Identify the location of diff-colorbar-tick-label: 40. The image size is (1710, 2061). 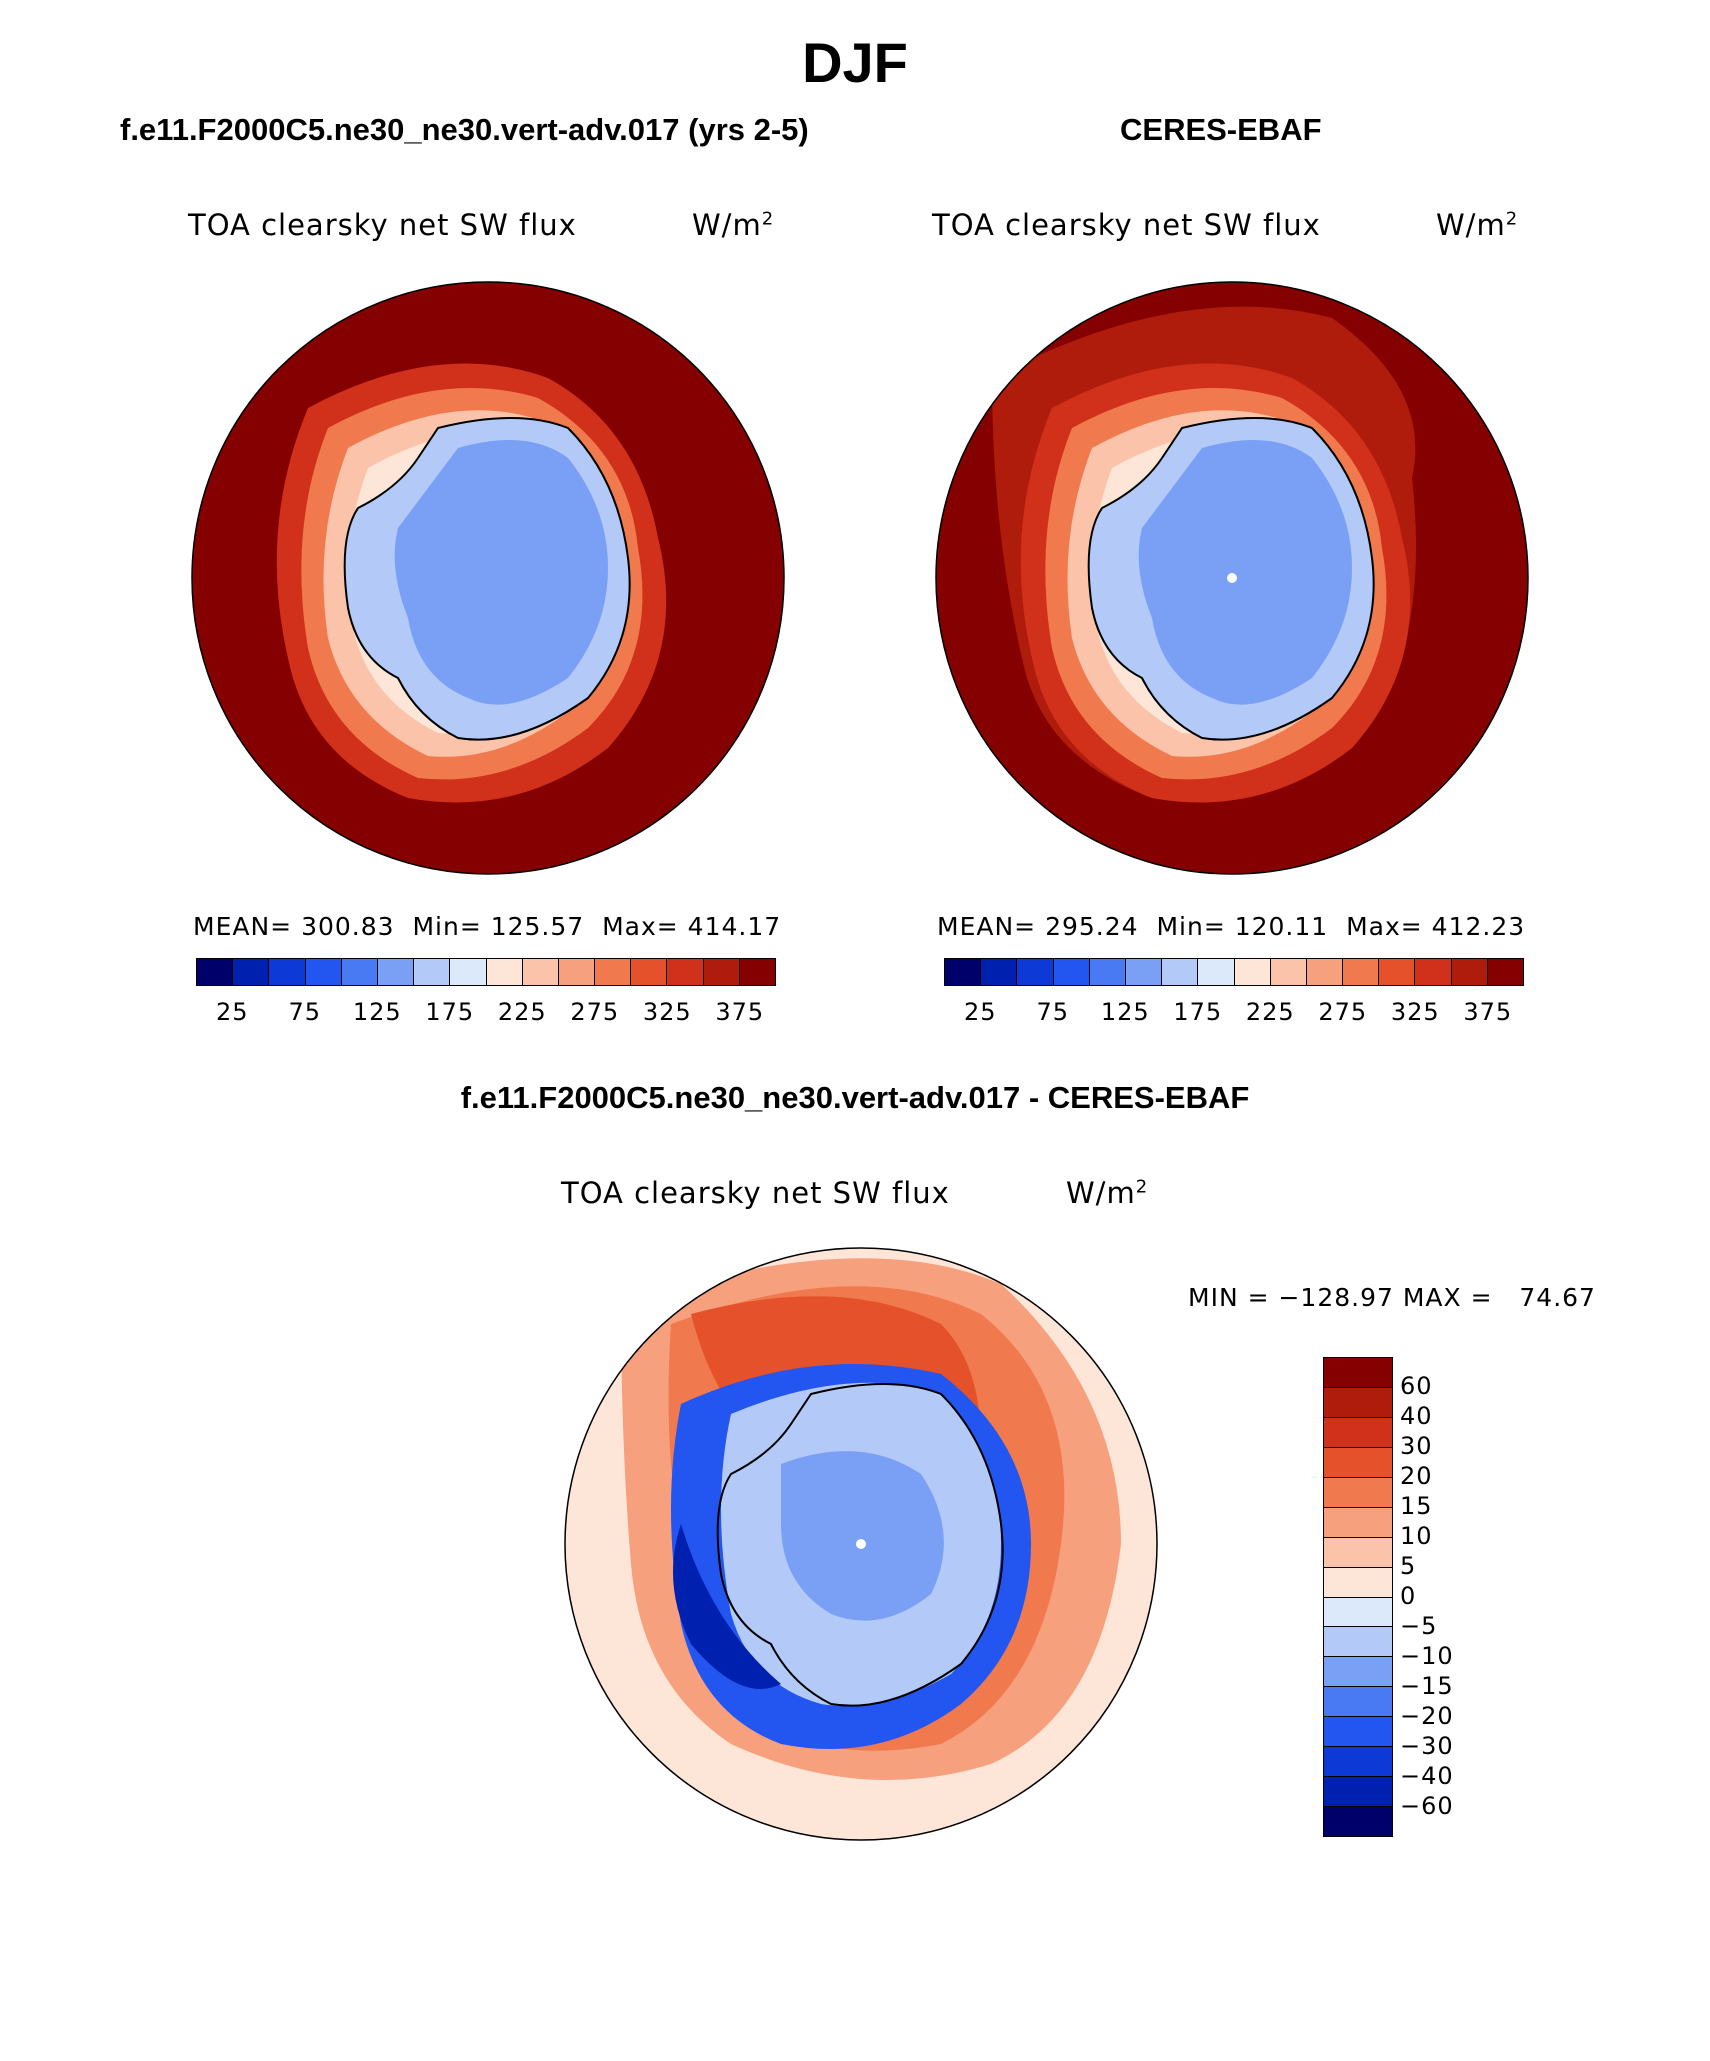
(1416, 1416).